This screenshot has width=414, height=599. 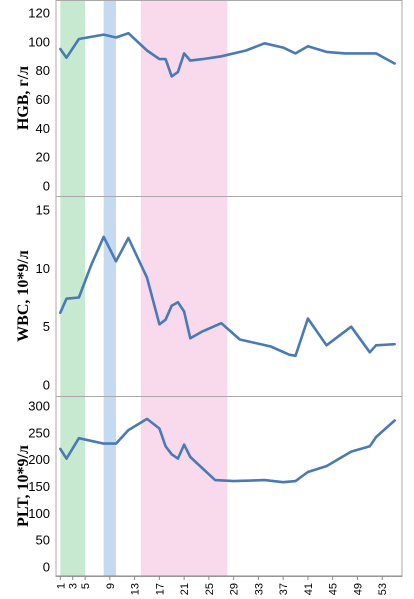 I want to click on x-tick-label: 25, so click(x=210, y=589).